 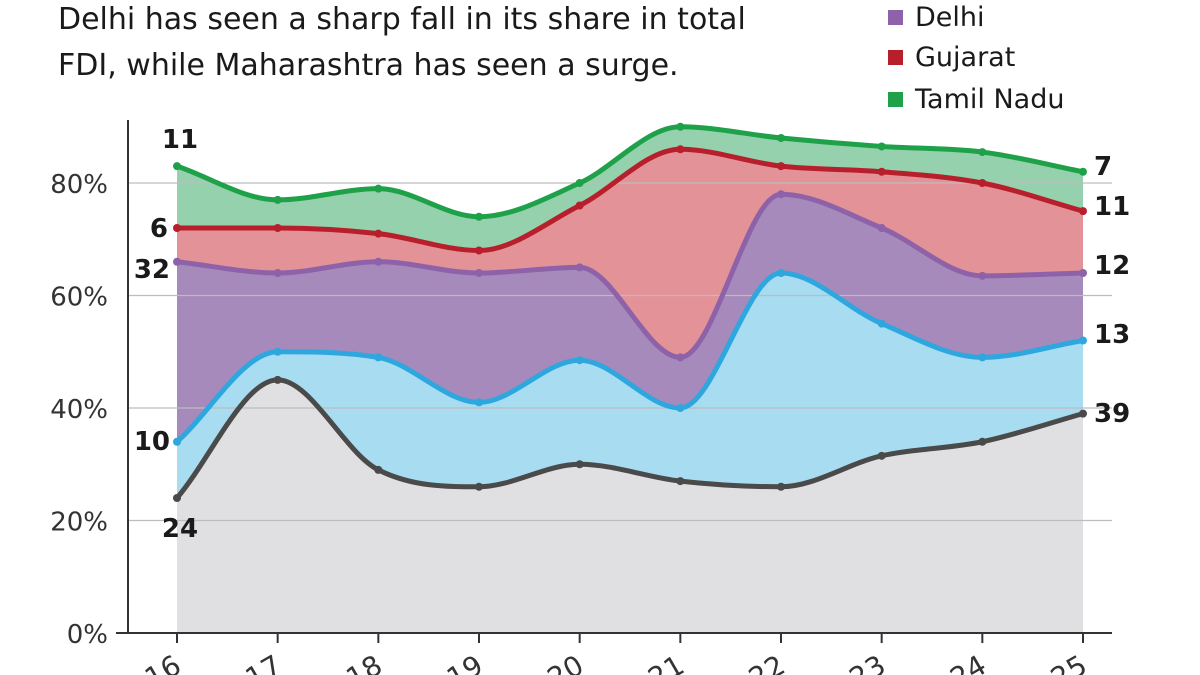 What do you see at coordinates (561, 661) in the screenshot?
I see `x-tick-label: -20` at bounding box center [561, 661].